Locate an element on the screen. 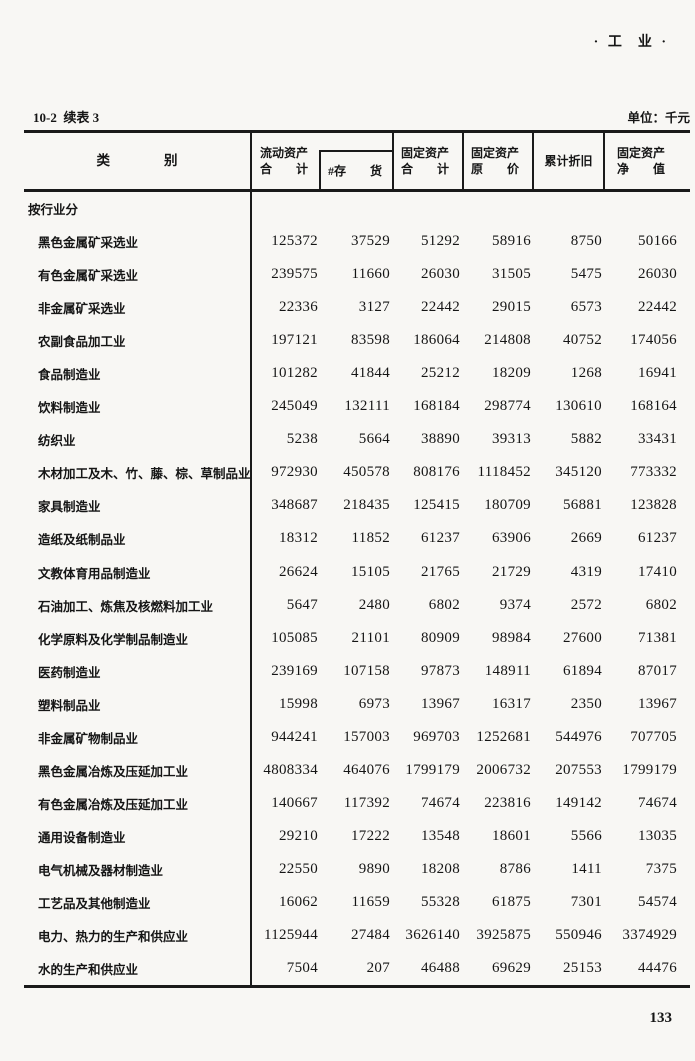 The image size is (695, 1061). cell-fixed-assets-original-price: 1252681 is located at coordinates (503, 736).